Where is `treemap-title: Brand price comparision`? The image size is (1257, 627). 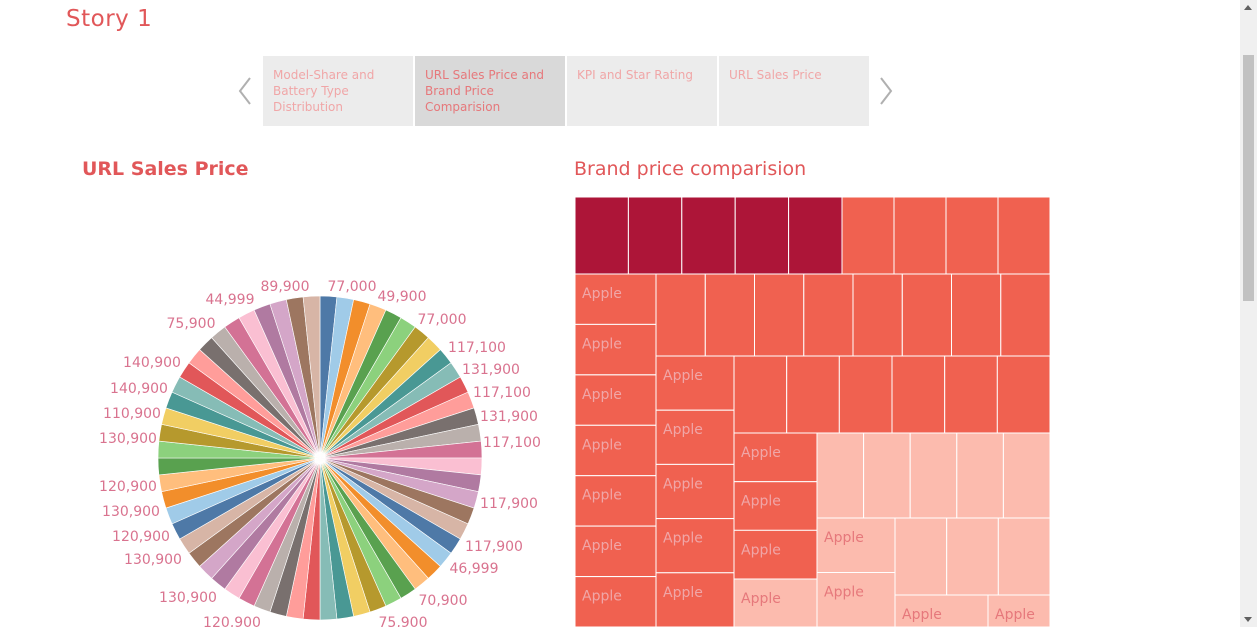
treemap-title: Brand price comparision is located at coordinates (690, 169).